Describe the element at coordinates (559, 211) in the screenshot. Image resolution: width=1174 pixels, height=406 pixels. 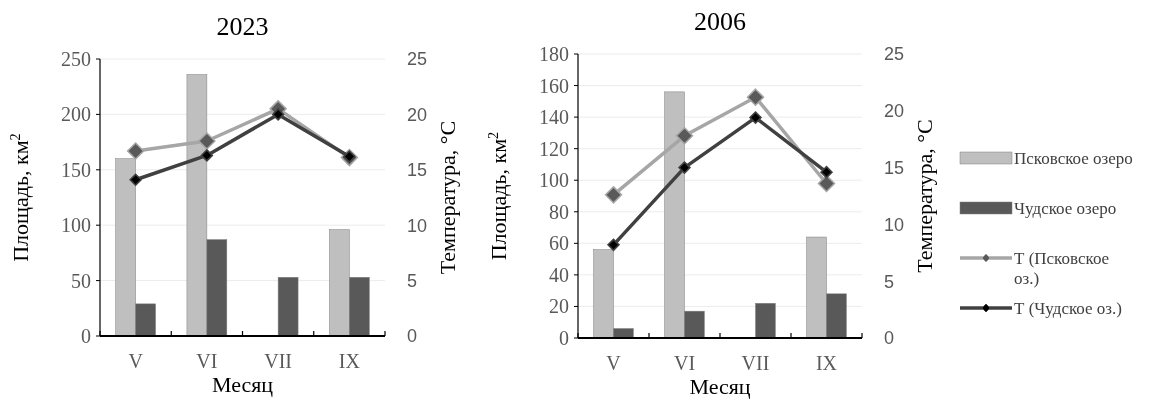
I see `y-tick-label: 80` at that location.